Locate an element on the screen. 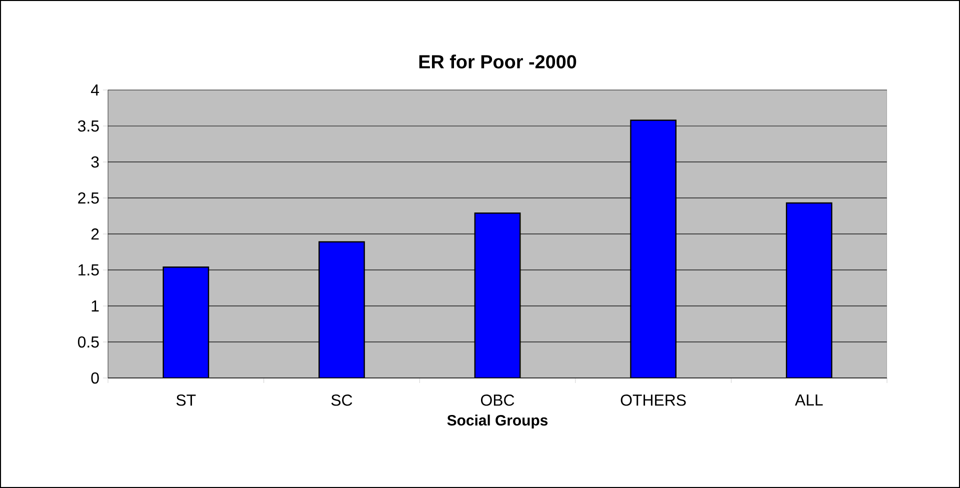  y-tick-label: 2.5 is located at coordinates (88, 198).